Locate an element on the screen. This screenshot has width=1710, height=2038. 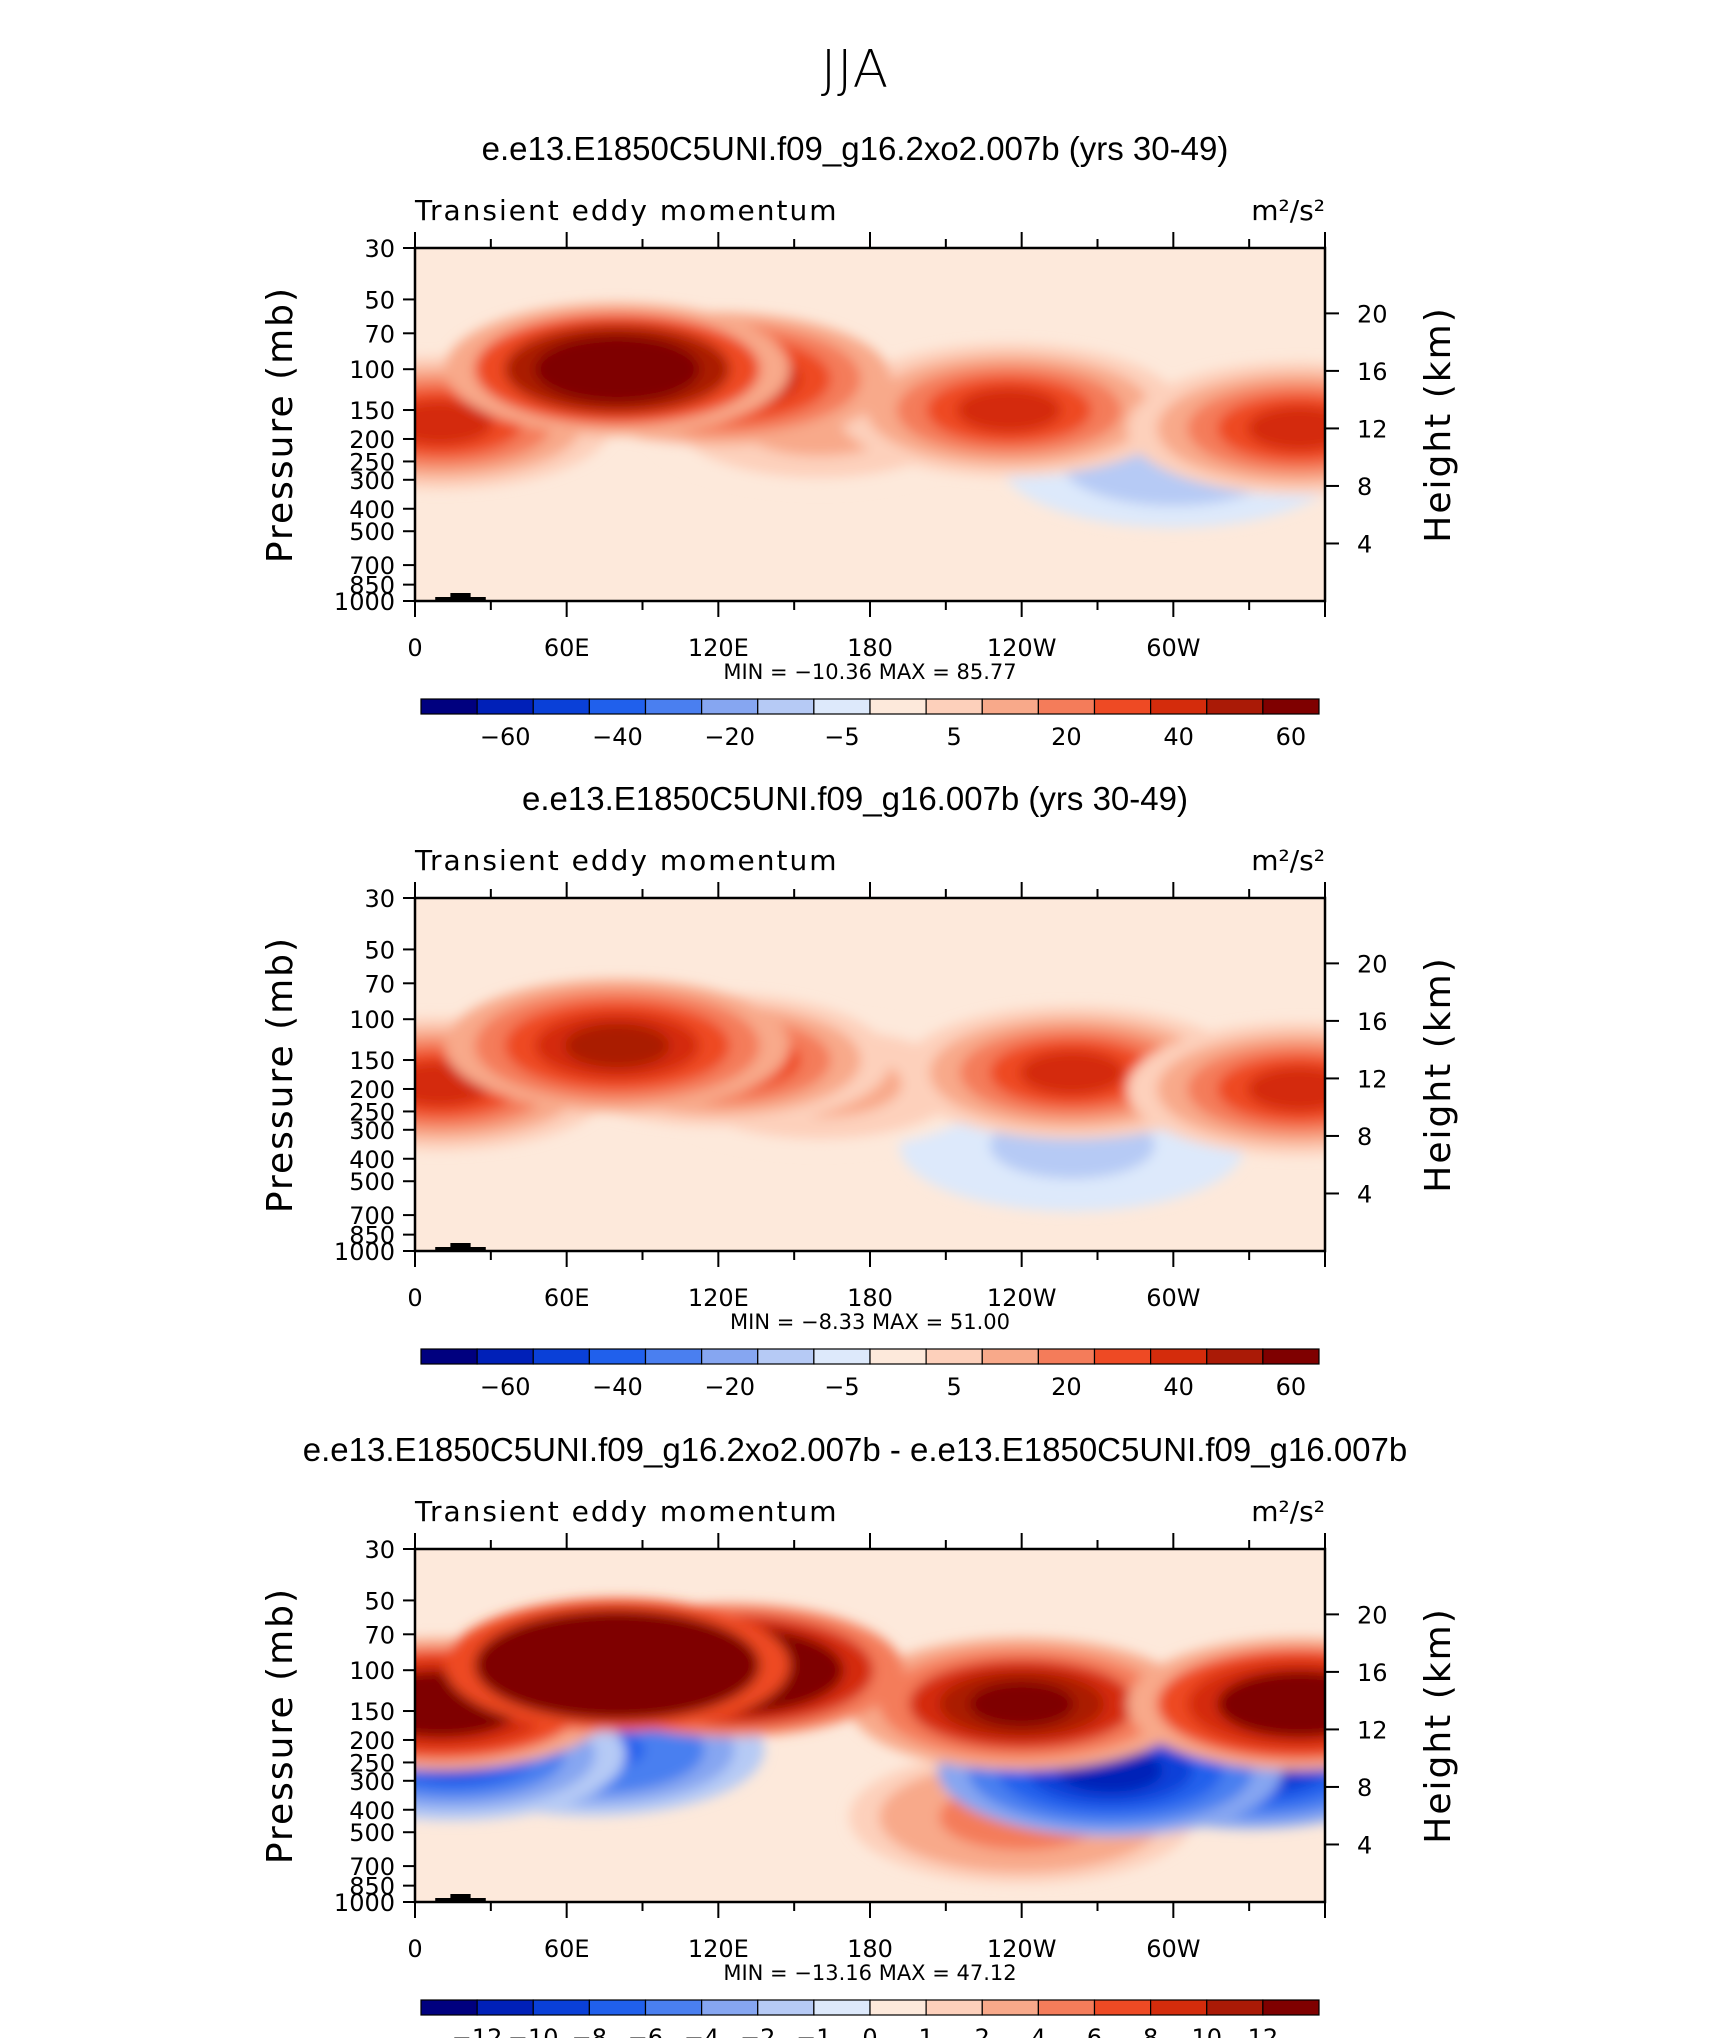
height-tick-label: 12 is located at coordinates (1372, 1730).